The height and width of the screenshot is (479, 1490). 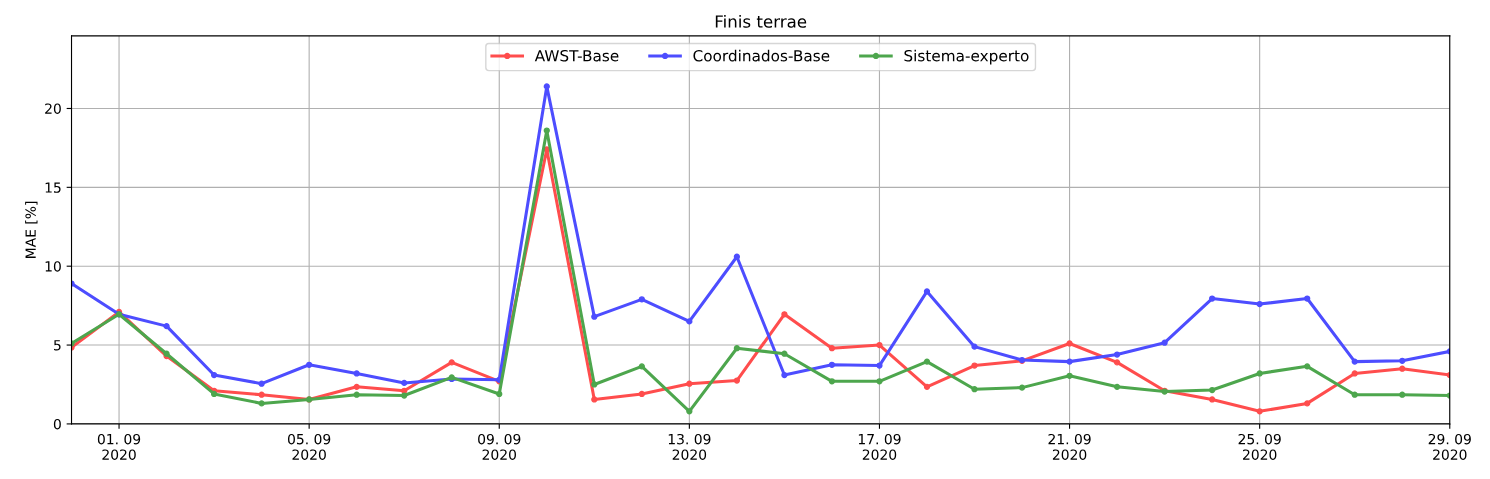 I want to click on x-tick-label: 09. 09 2020, so click(x=499, y=446).